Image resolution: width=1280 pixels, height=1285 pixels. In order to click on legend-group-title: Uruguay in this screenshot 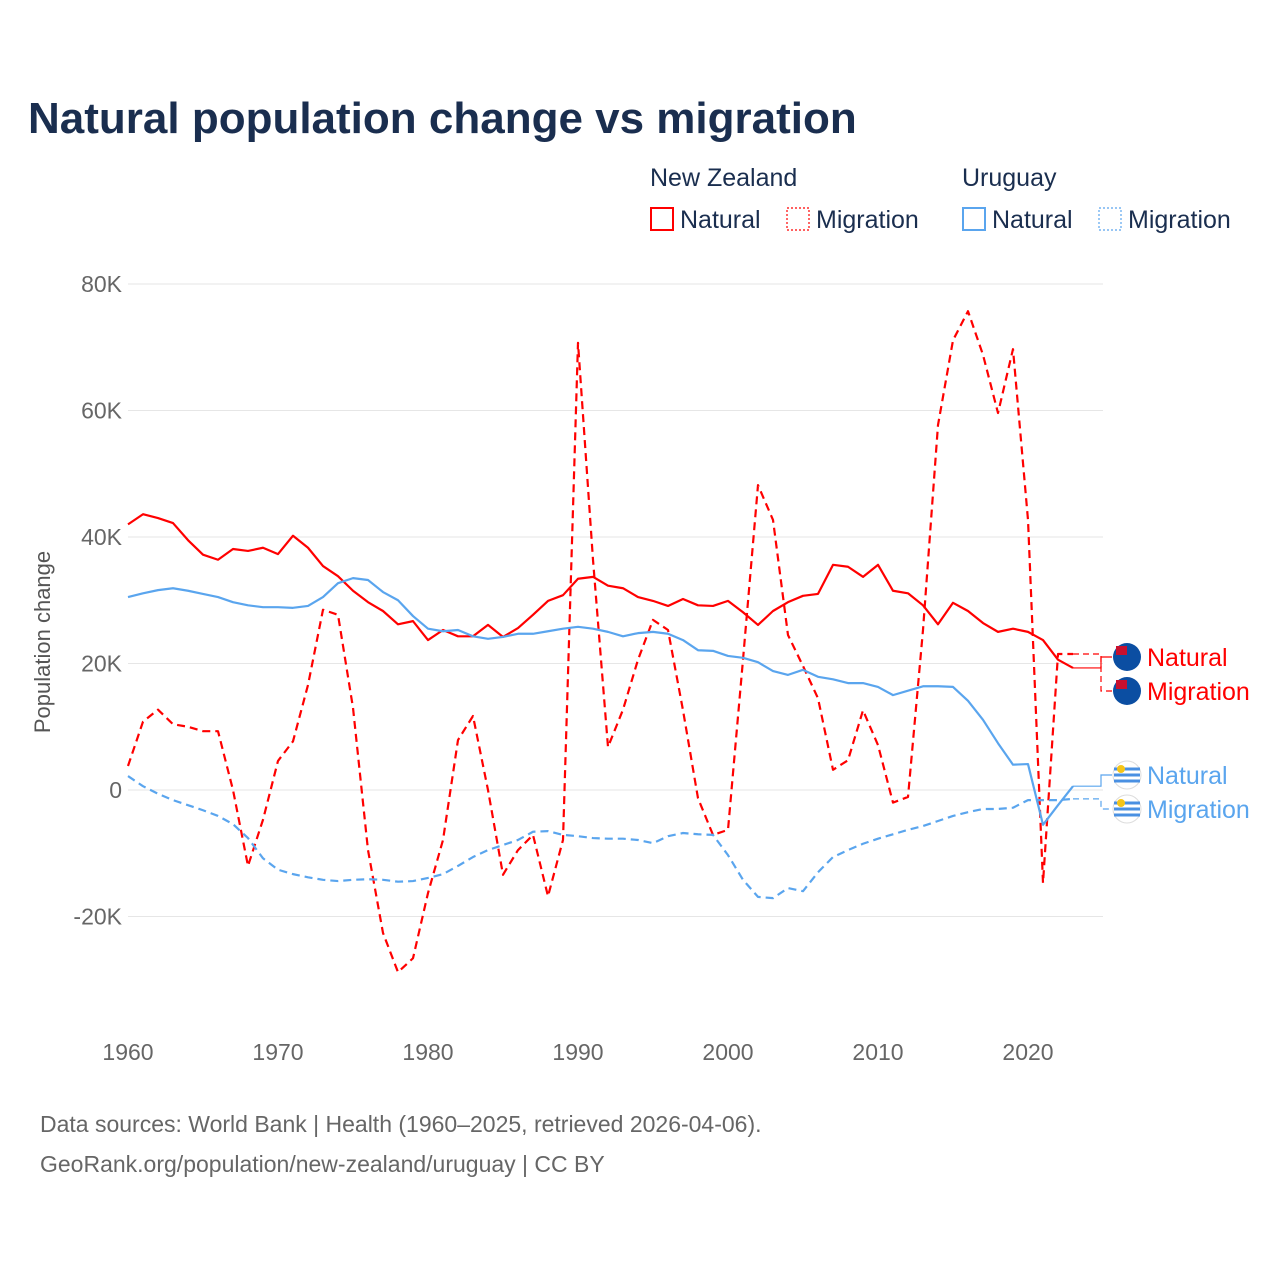, I will do `click(1009, 178)`.